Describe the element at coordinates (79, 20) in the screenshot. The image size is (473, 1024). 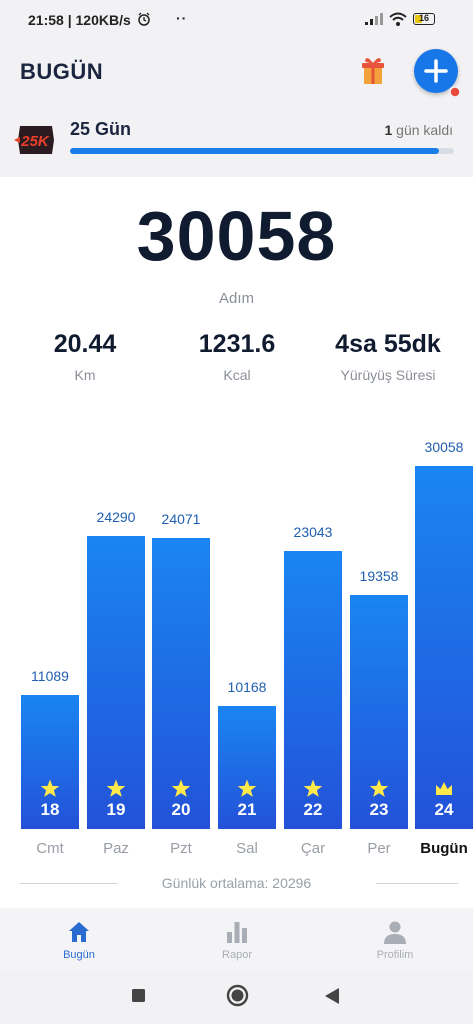
I see `status-time-speed: 21:58 | 120KB/s` at that location.